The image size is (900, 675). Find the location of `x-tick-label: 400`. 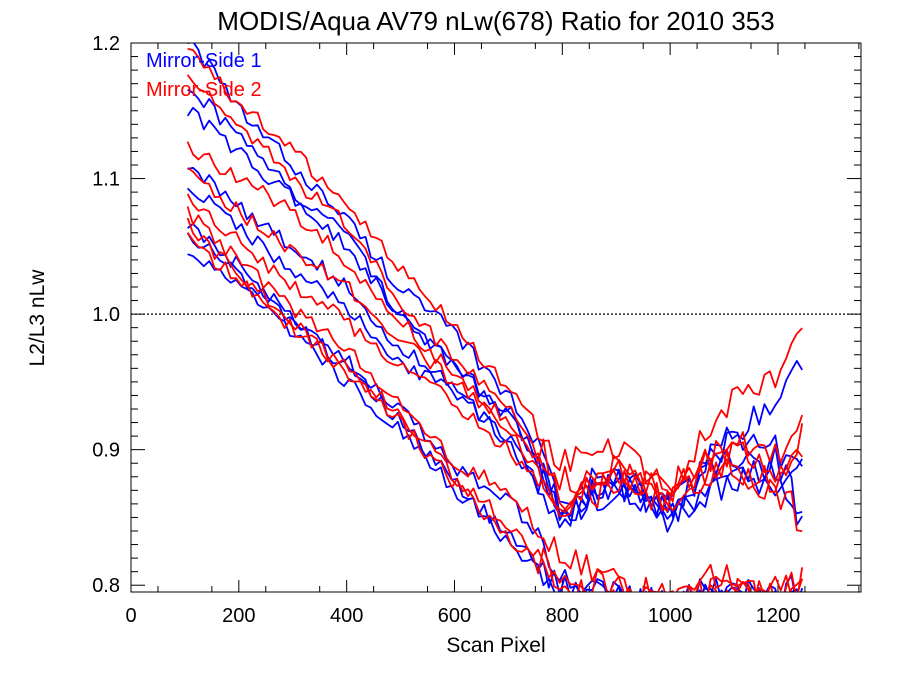

x-tick-label: 400 is located at coordinates (346, 616).